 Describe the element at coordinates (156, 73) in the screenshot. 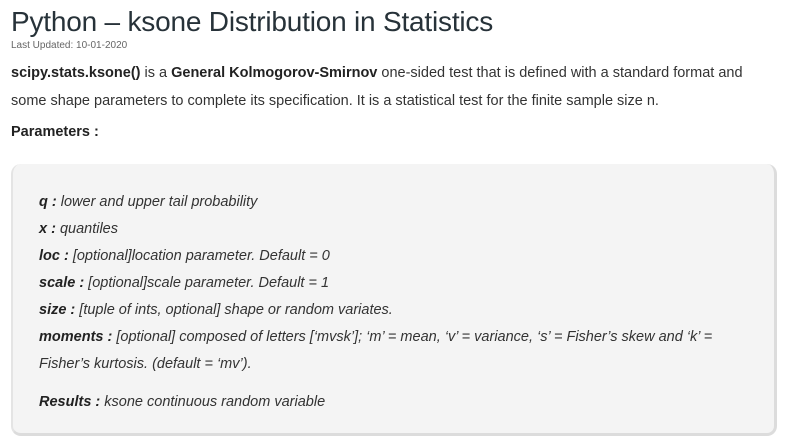

I see `intro-text-1: is a` at that location.